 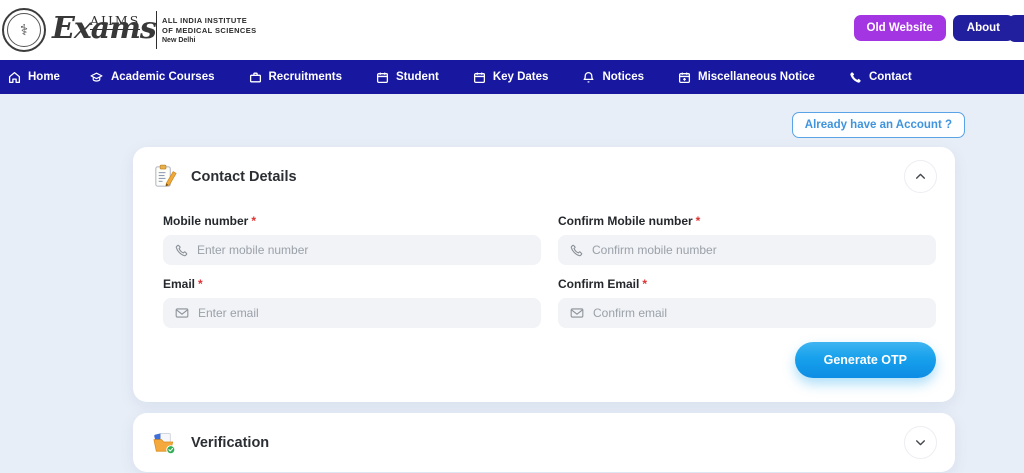 I want to click on clipboard-pencil-icon, so click(x=166, y=175).